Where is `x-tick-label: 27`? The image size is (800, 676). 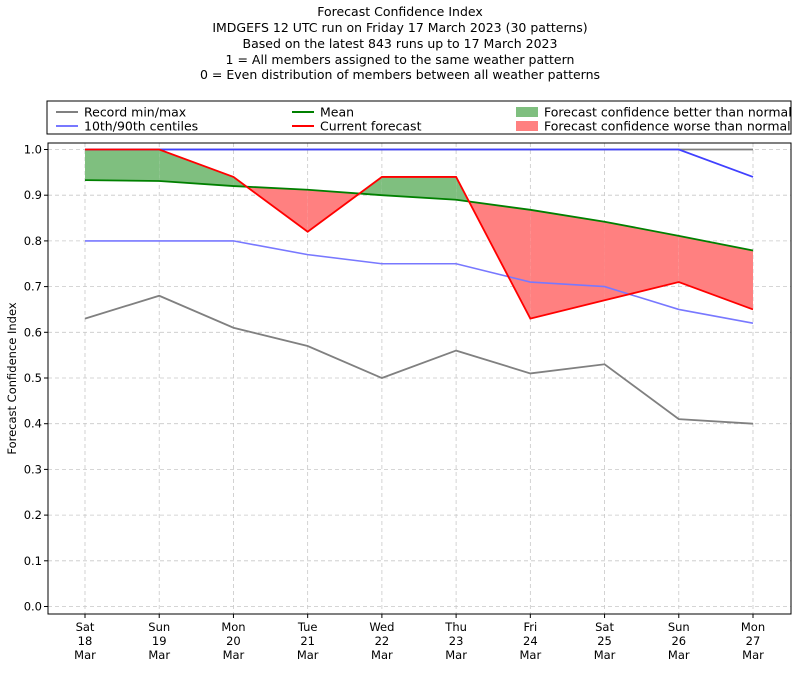 x-tick-label: 27 is located at coordinates (753, 641).